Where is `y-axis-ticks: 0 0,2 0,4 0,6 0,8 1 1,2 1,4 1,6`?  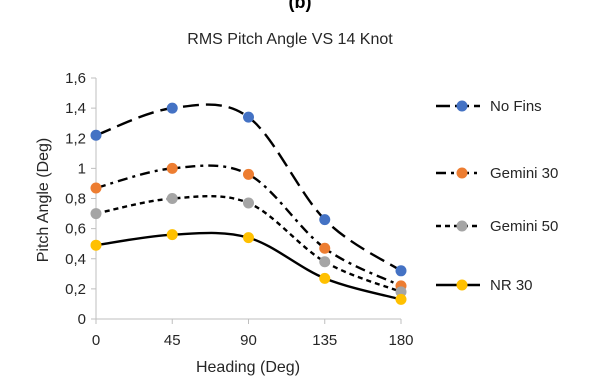 y-axis-ticks: 0 0,2 0,4 0,6 0,8 1 1,2 1,4 1,6 is located at coordinates (80, 199).